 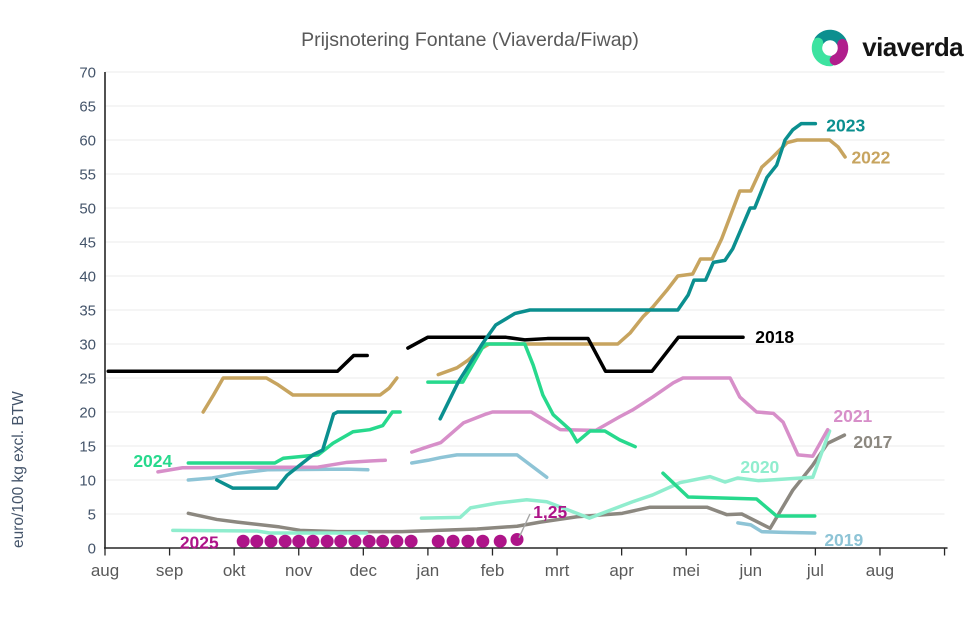 I want to click on annotation-leader-line, so click(x=524, y=526).